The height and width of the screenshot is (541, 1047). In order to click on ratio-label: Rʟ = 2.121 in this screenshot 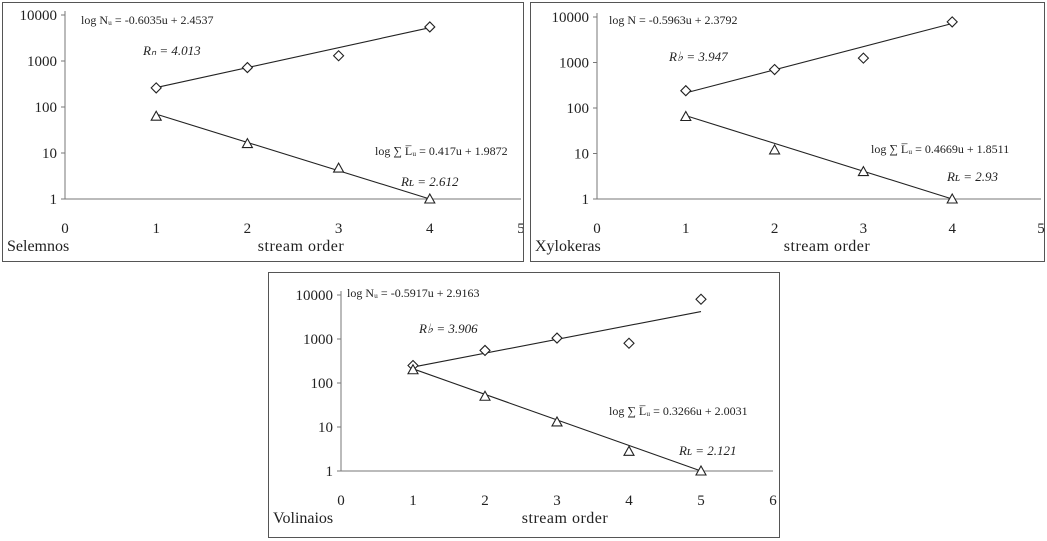, I will do `click(707, 450)`.